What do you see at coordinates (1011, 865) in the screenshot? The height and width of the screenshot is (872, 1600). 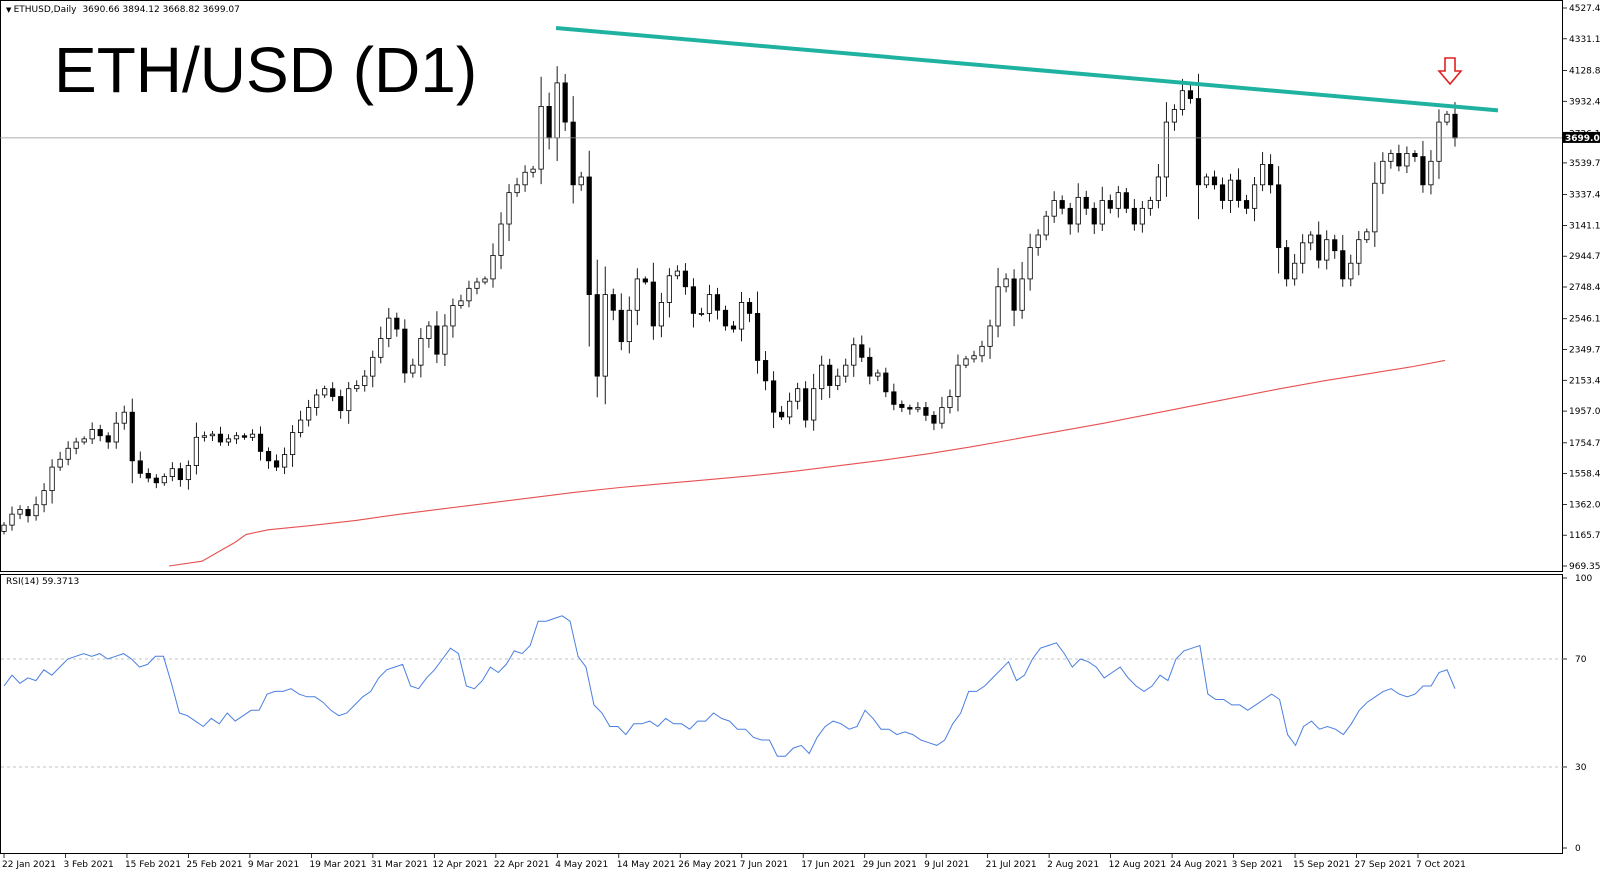 I see `date-tick-label: 21 Jul 2021` at bounding box center [1011, 865].